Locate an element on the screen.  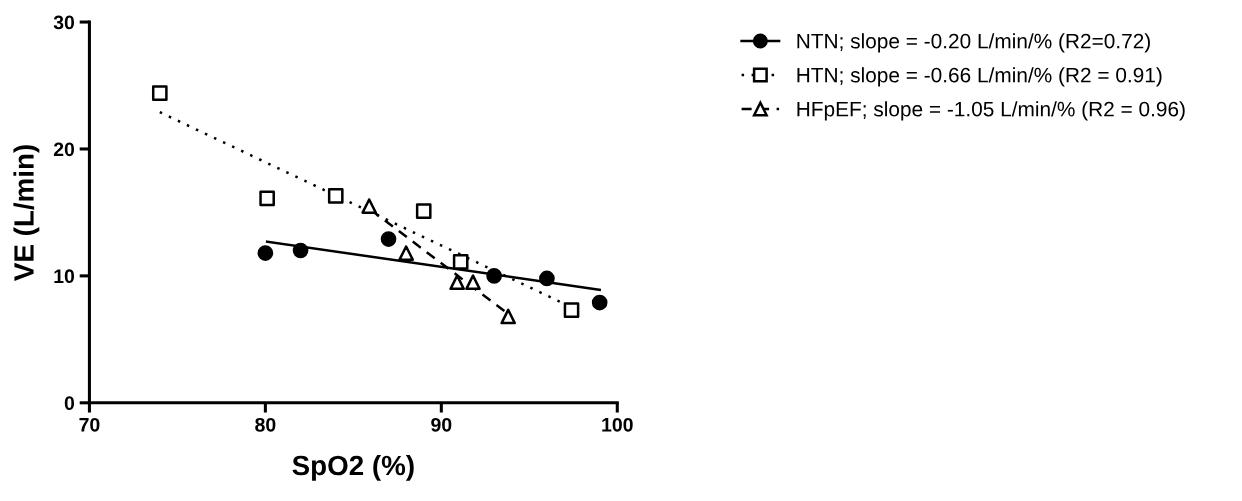
legend-label: HFpEF; slope = -1.05 L/min/% (R2 = 0.96) is located at coordinates (991, 111).